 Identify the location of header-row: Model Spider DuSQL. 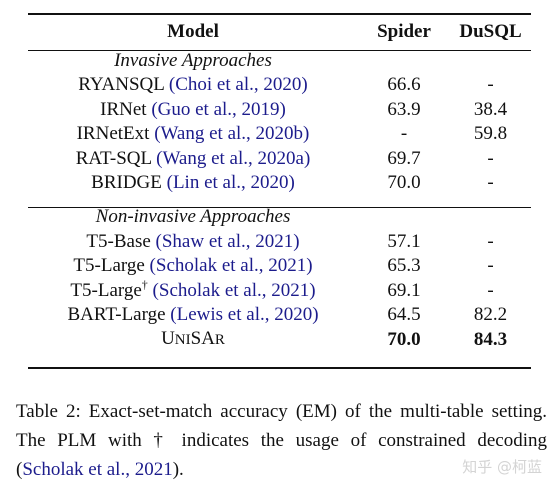
(279, 32).